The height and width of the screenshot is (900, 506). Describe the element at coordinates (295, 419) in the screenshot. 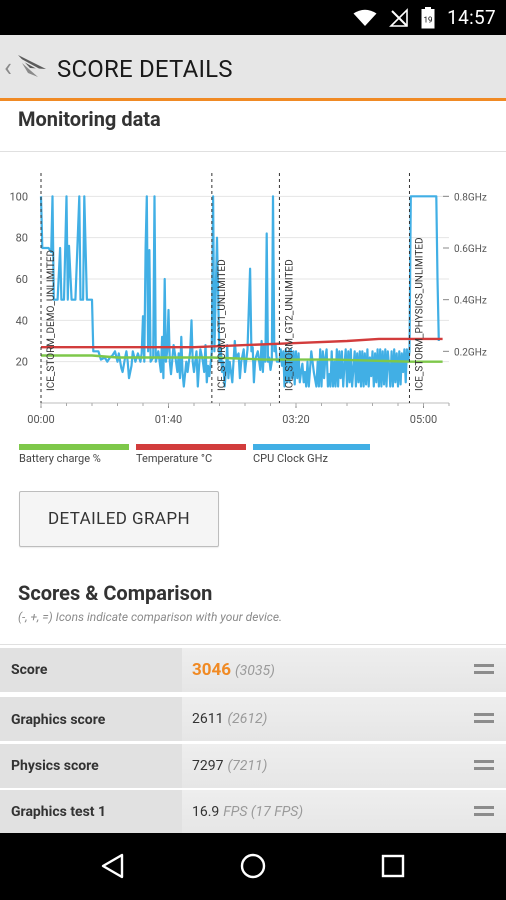

I see `x-tick-label: 03:20` at that location.